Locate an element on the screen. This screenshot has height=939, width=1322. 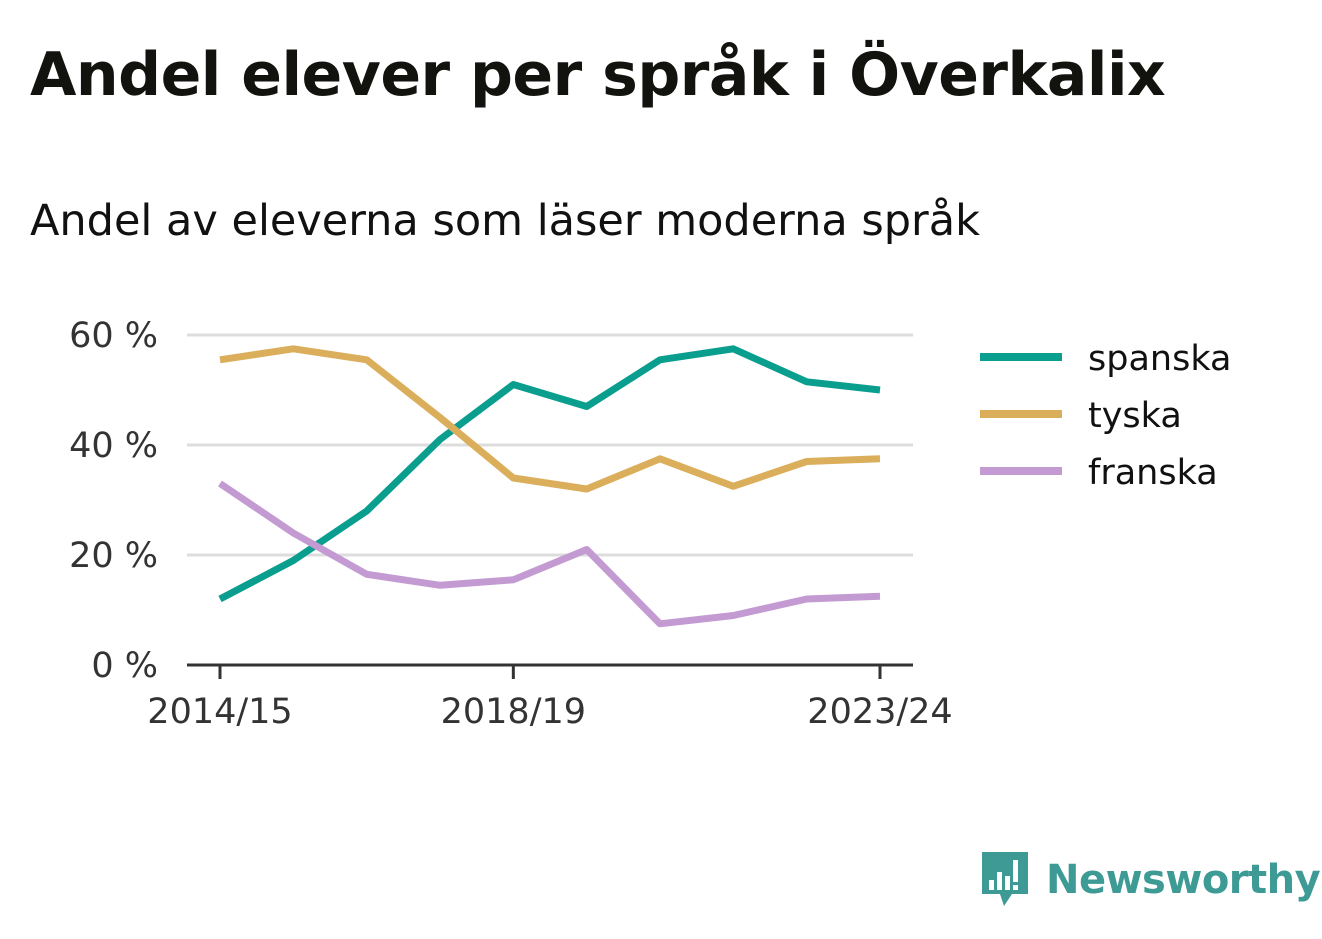
brand-logo: Newsworthy is located at coordinates (1150, 880).